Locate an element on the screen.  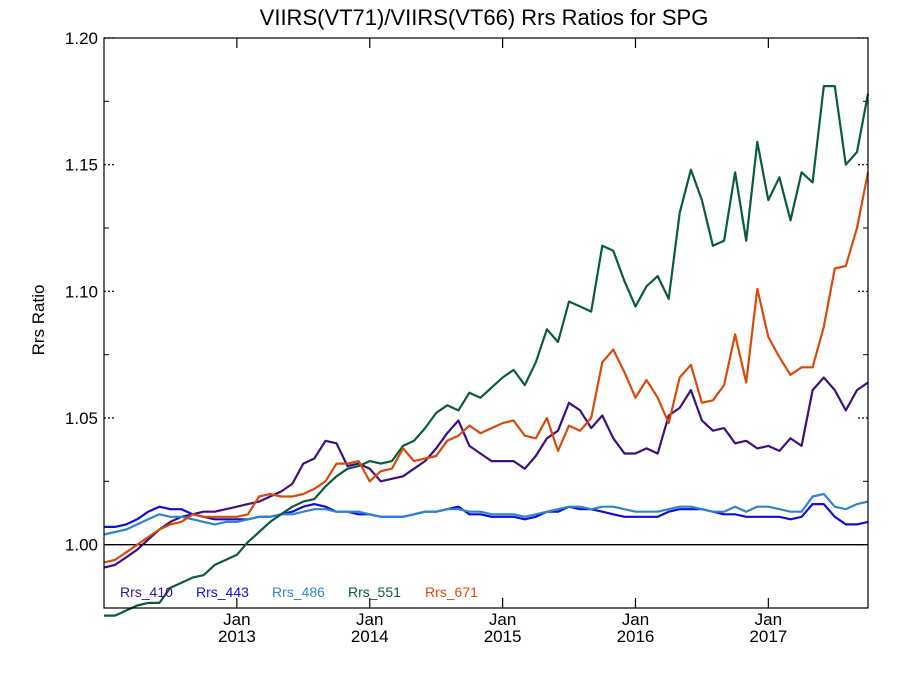
ytick-label: 1.00 is located at coordinates (81, 545).